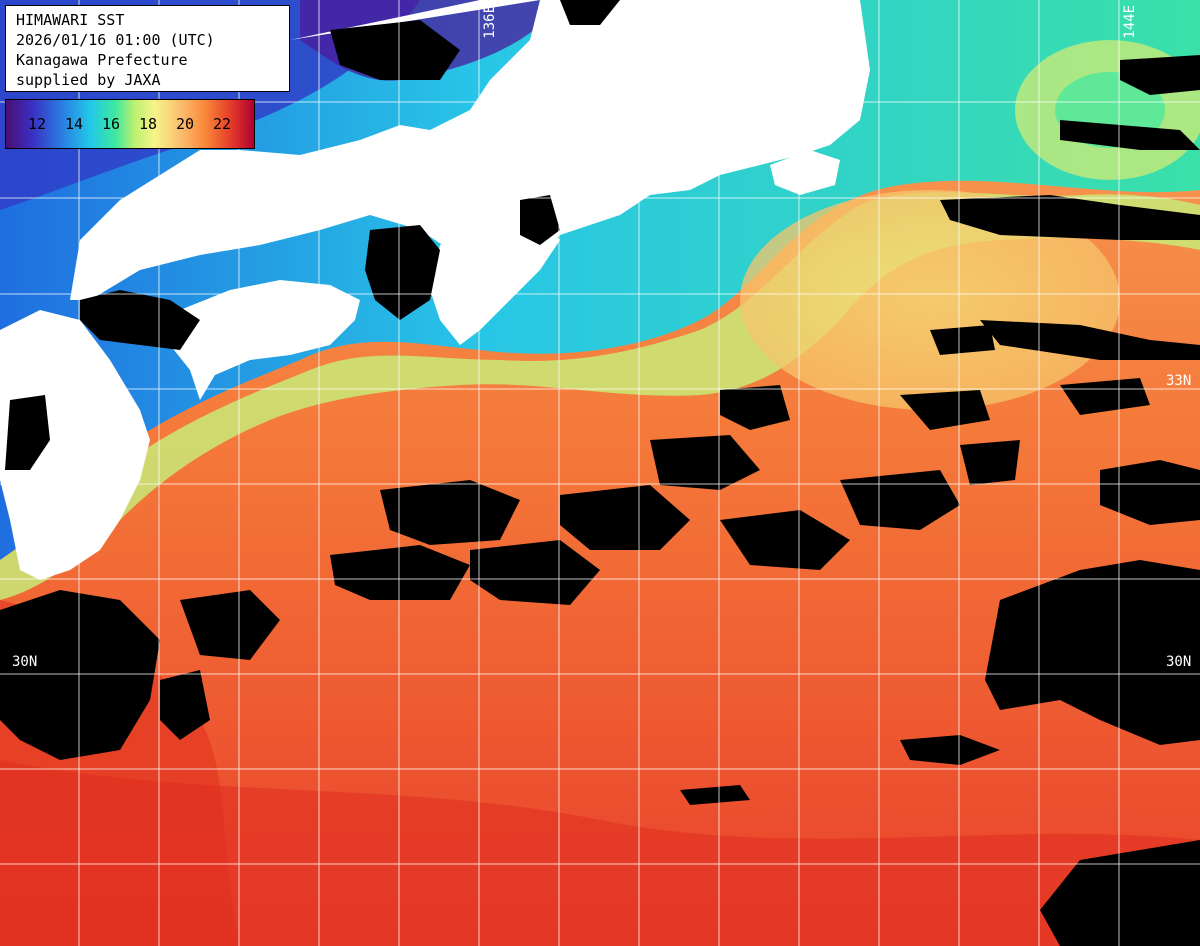 This screenshot has height=946, width=1200. What do you see at coordinates (115, 40) in the screenshot?
I see `timestamp-line: 2026/01/16 01:00 (UTC)` at bounding box center [115, 40].